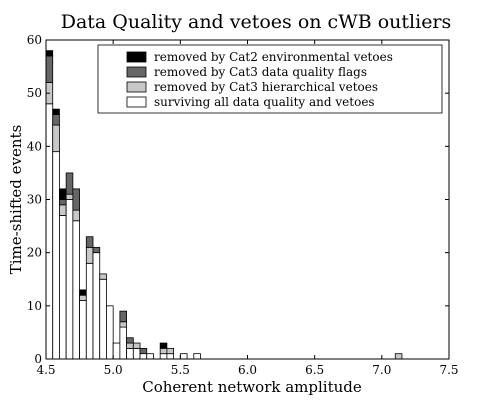  Describe the element at coordinates (56, 255) in the screenshot. I see `bar-segment-bin1-series0` at that location.